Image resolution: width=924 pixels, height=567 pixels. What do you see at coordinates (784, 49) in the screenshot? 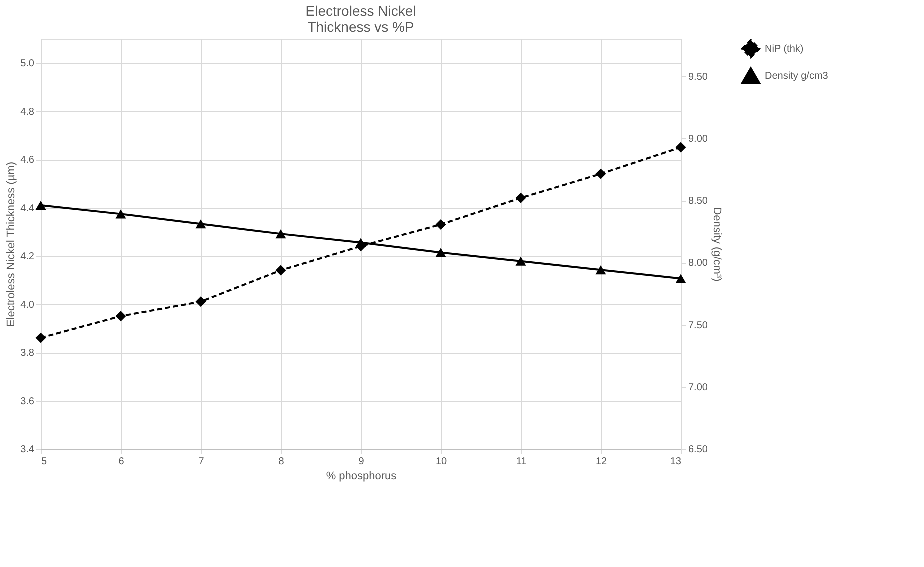
I see `legend-label: NiP (thk)` at bounding box center [784, 49].